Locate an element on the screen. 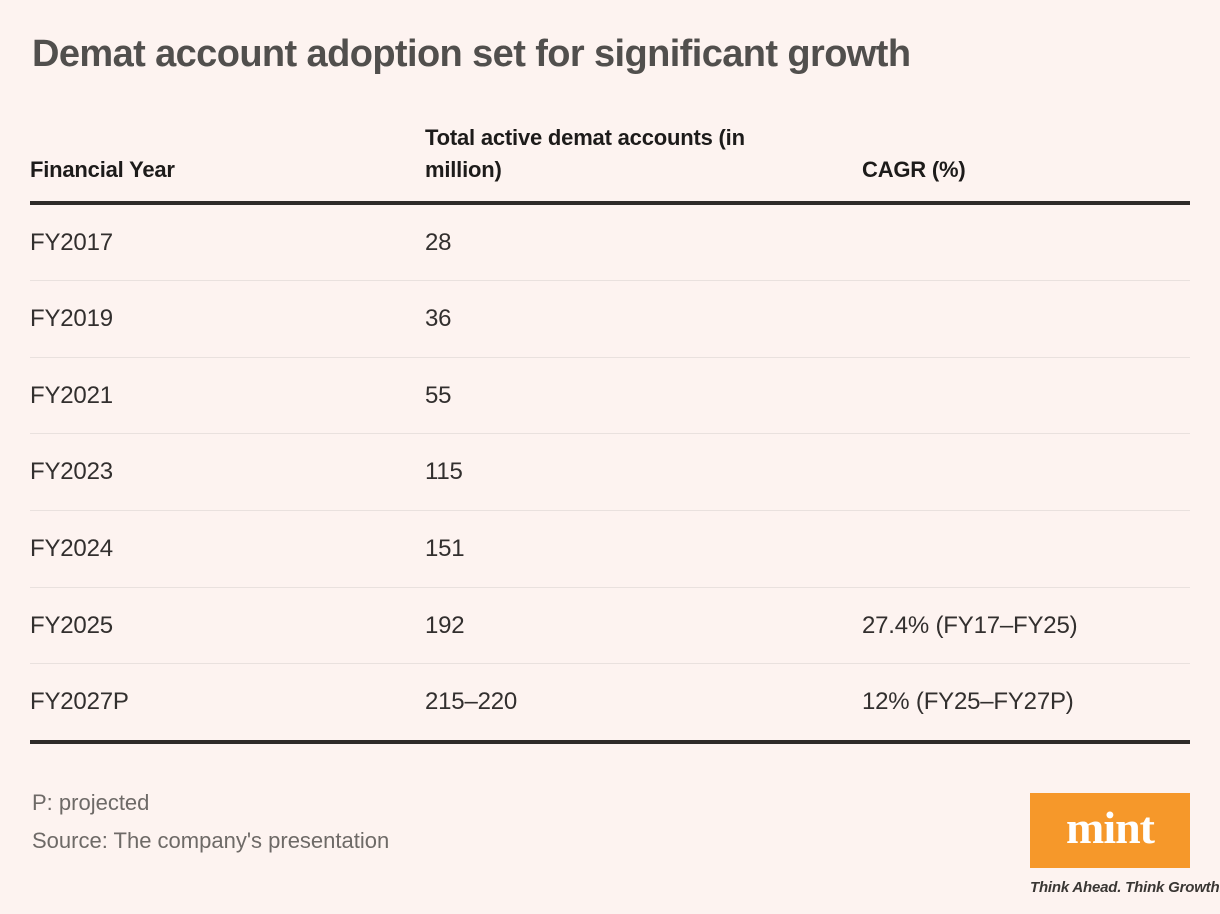  cell-financial-year: FY2024 is located at coordinates (227, 549).